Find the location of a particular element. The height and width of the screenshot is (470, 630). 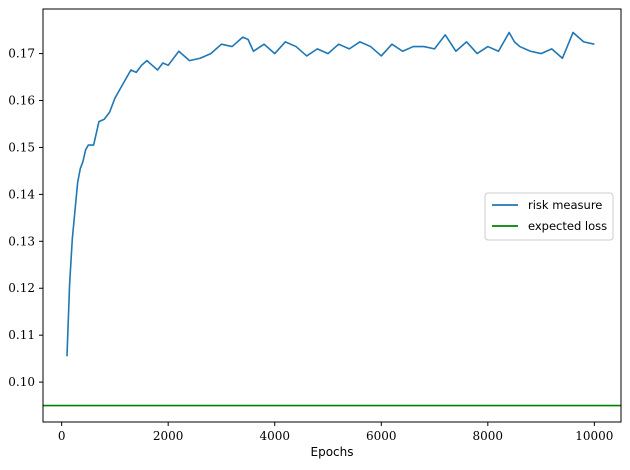

x-tick-label: 8000 is located at coordinates (488, 436).